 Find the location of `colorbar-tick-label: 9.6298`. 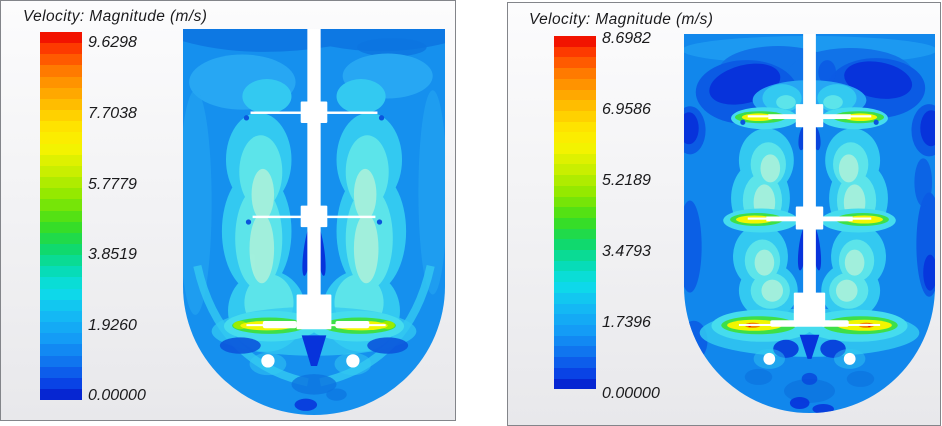

colorbar-tick-label: 9.6298 is located at coordinates (112, 42).